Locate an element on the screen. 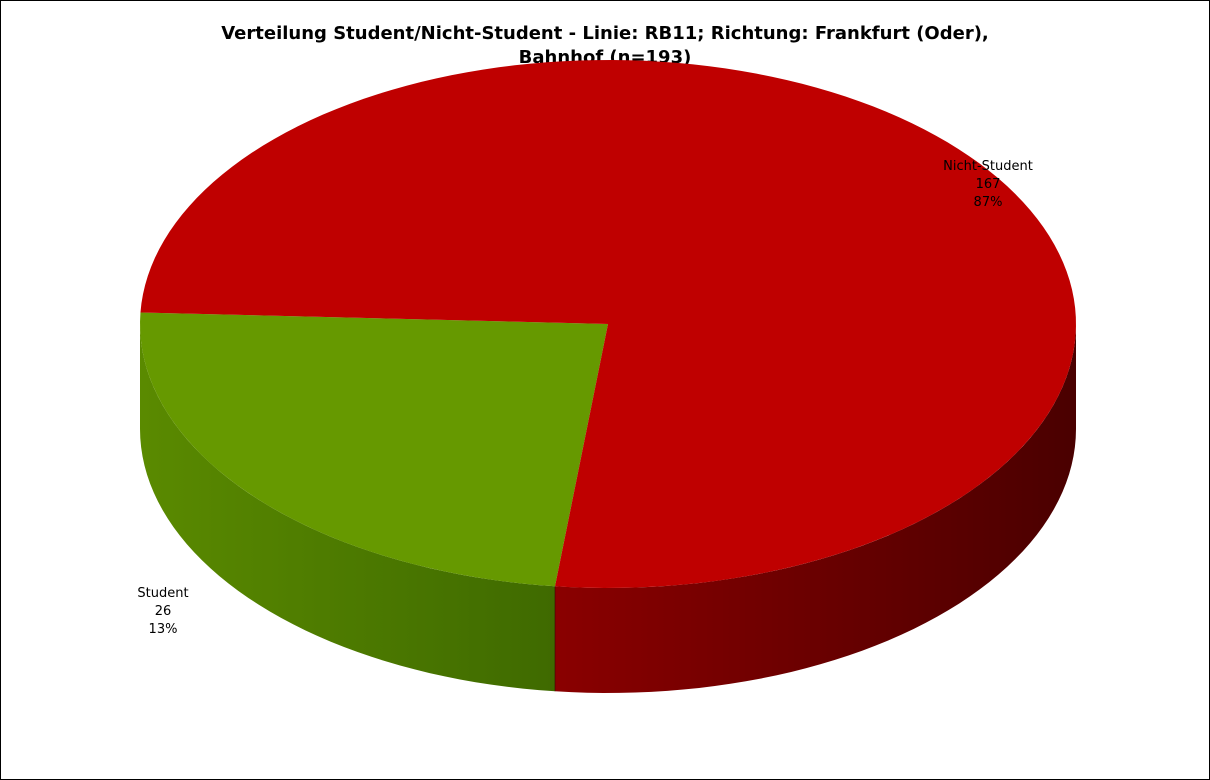  label-student-name: Student is located at coordinates (162, 593).